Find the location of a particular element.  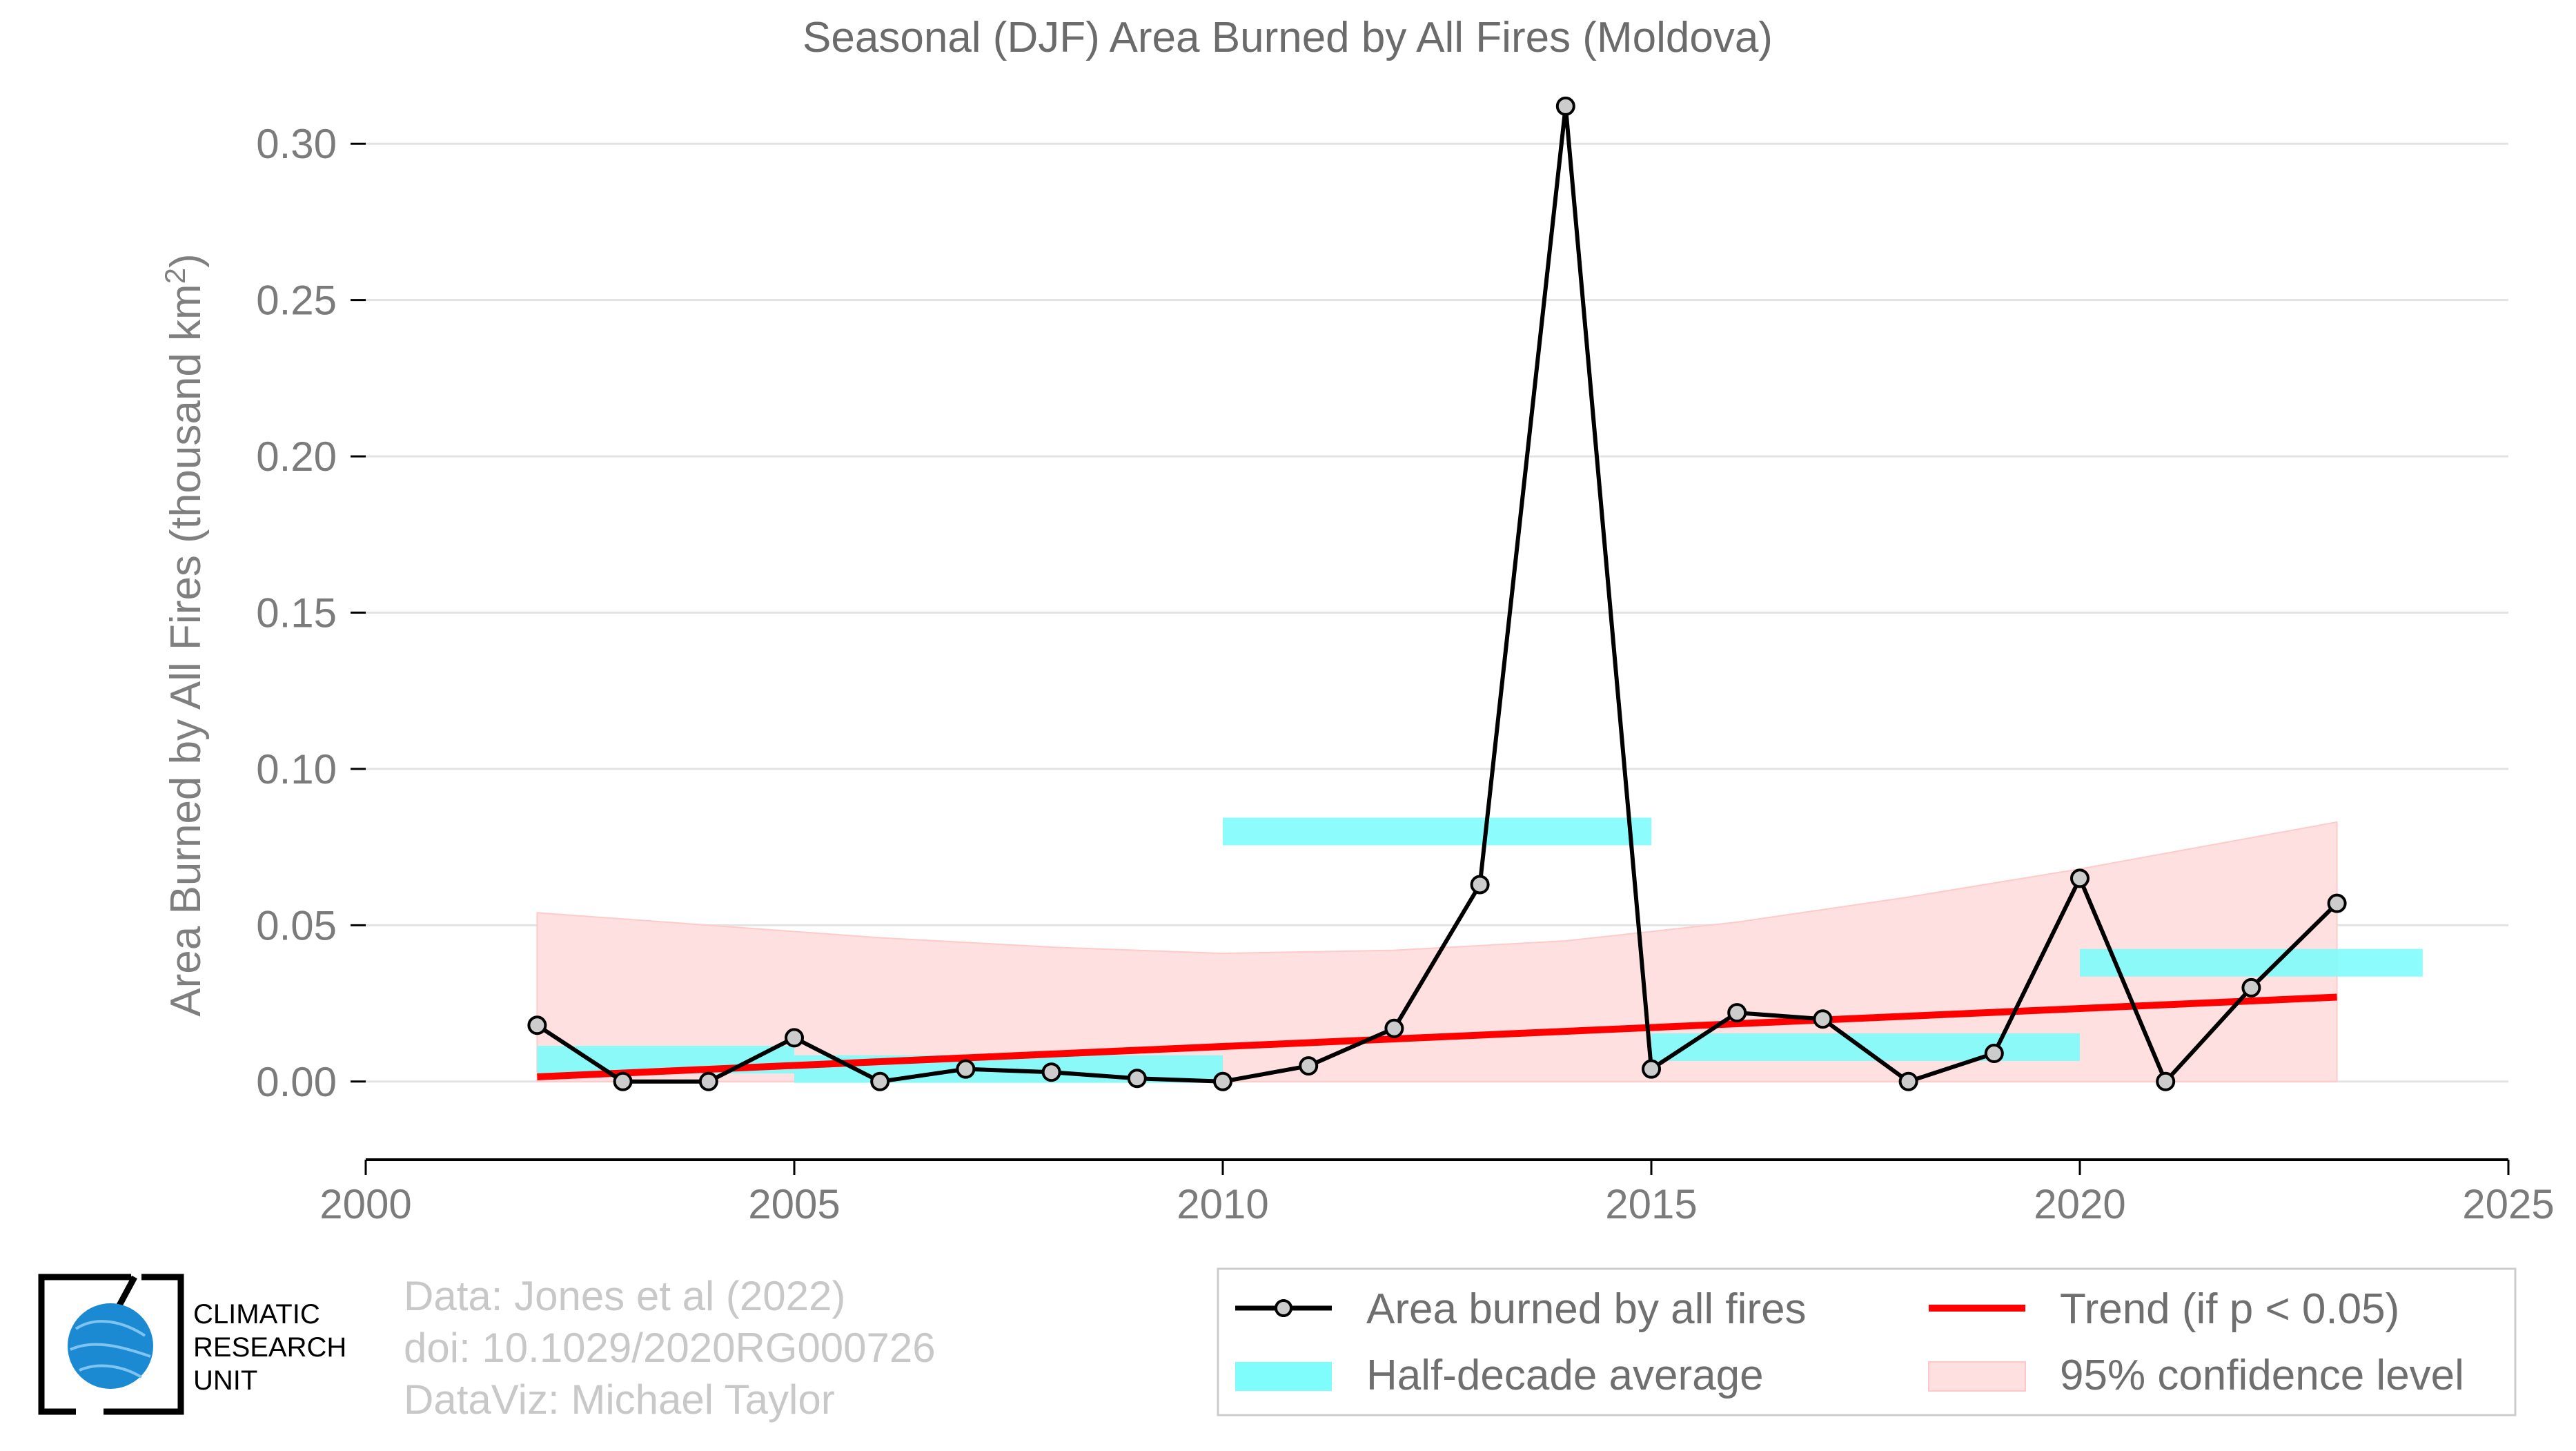

legend-label-series: Area burned by all fires is located at coordinates (1586, 1309).